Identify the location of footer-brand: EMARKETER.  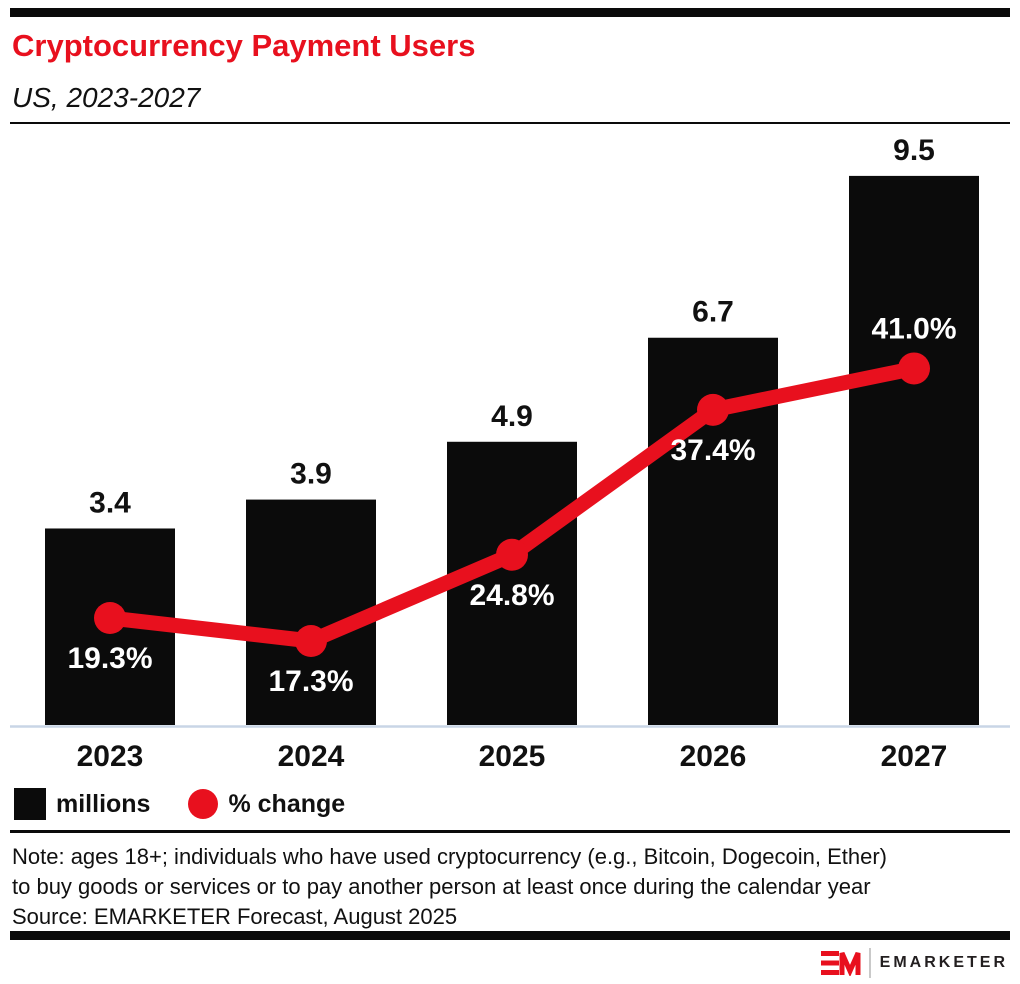
(914, 963).